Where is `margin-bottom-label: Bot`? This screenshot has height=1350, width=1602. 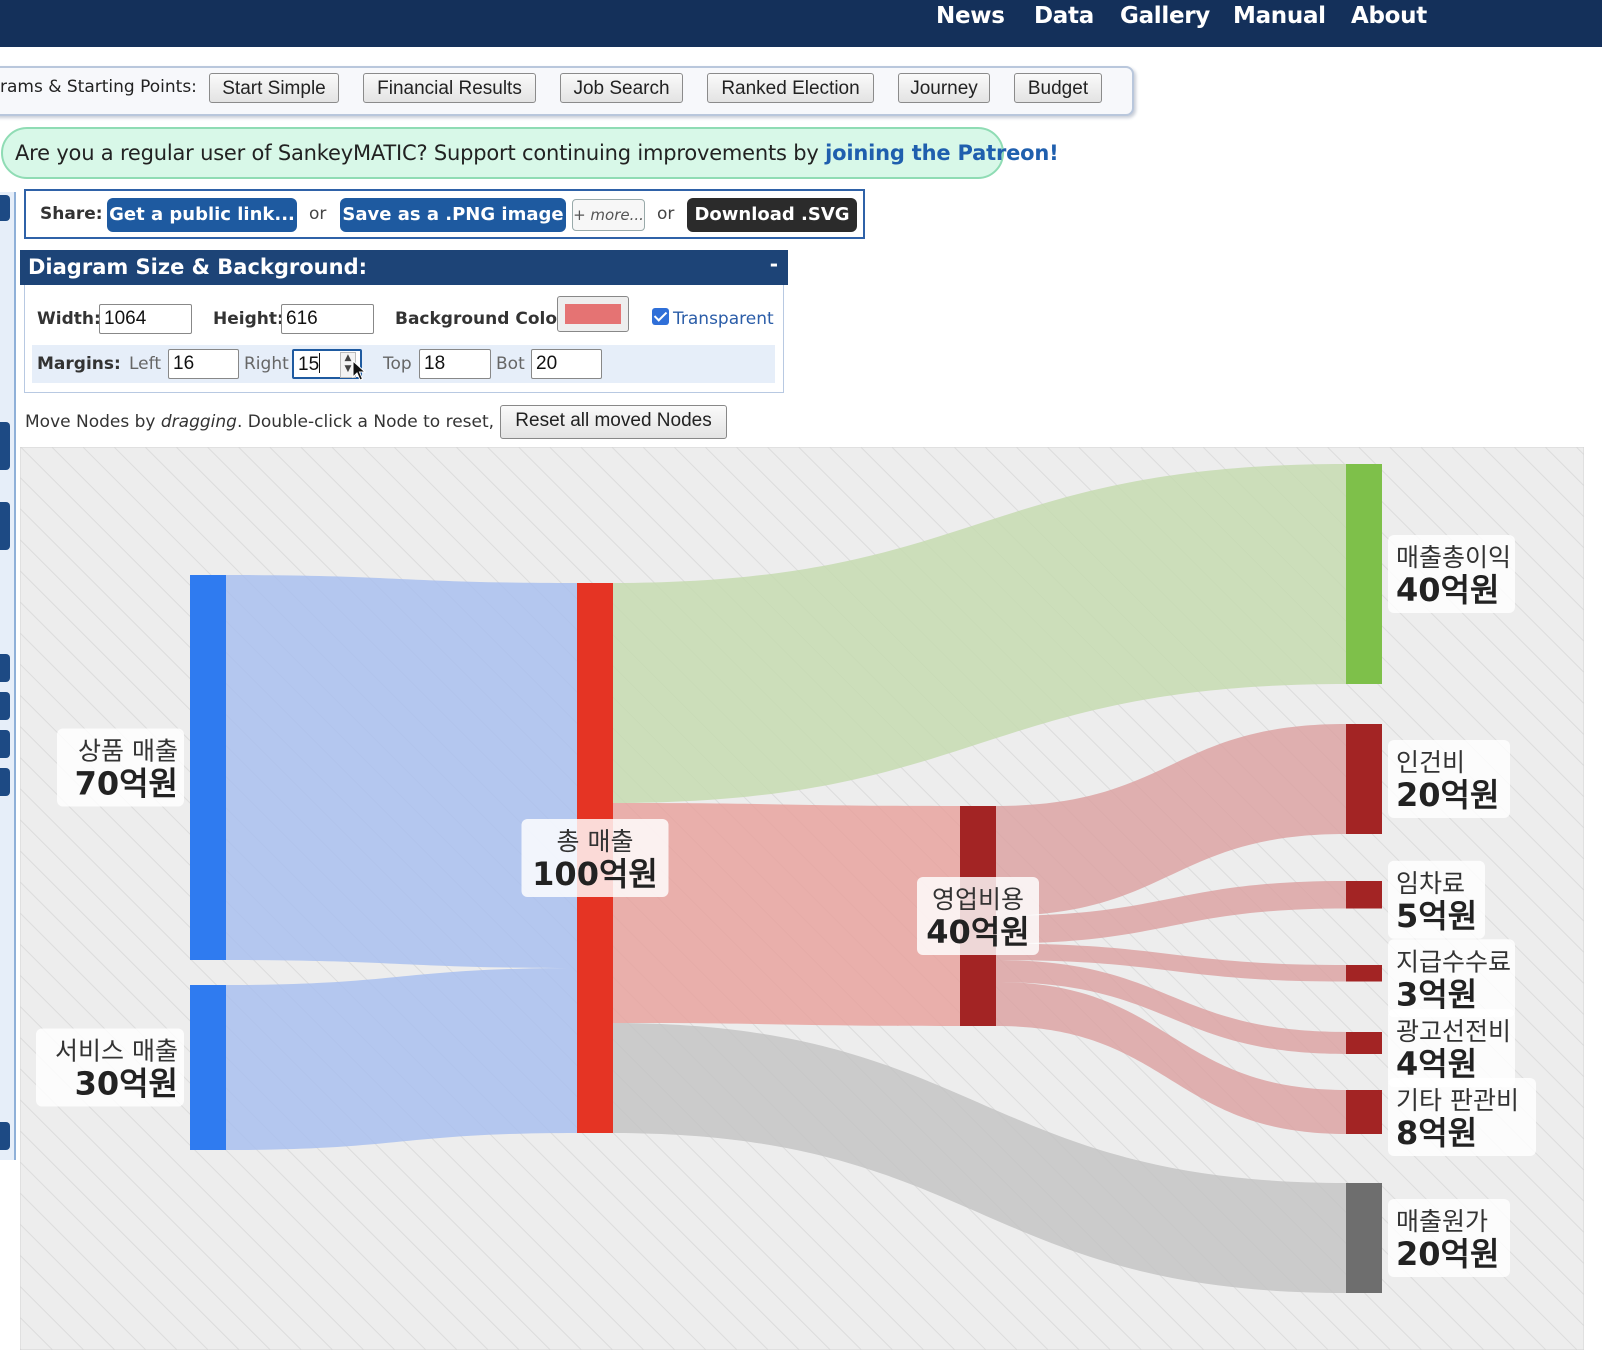 margin-bottom-label: Bot is located at coordinates (510, 364).